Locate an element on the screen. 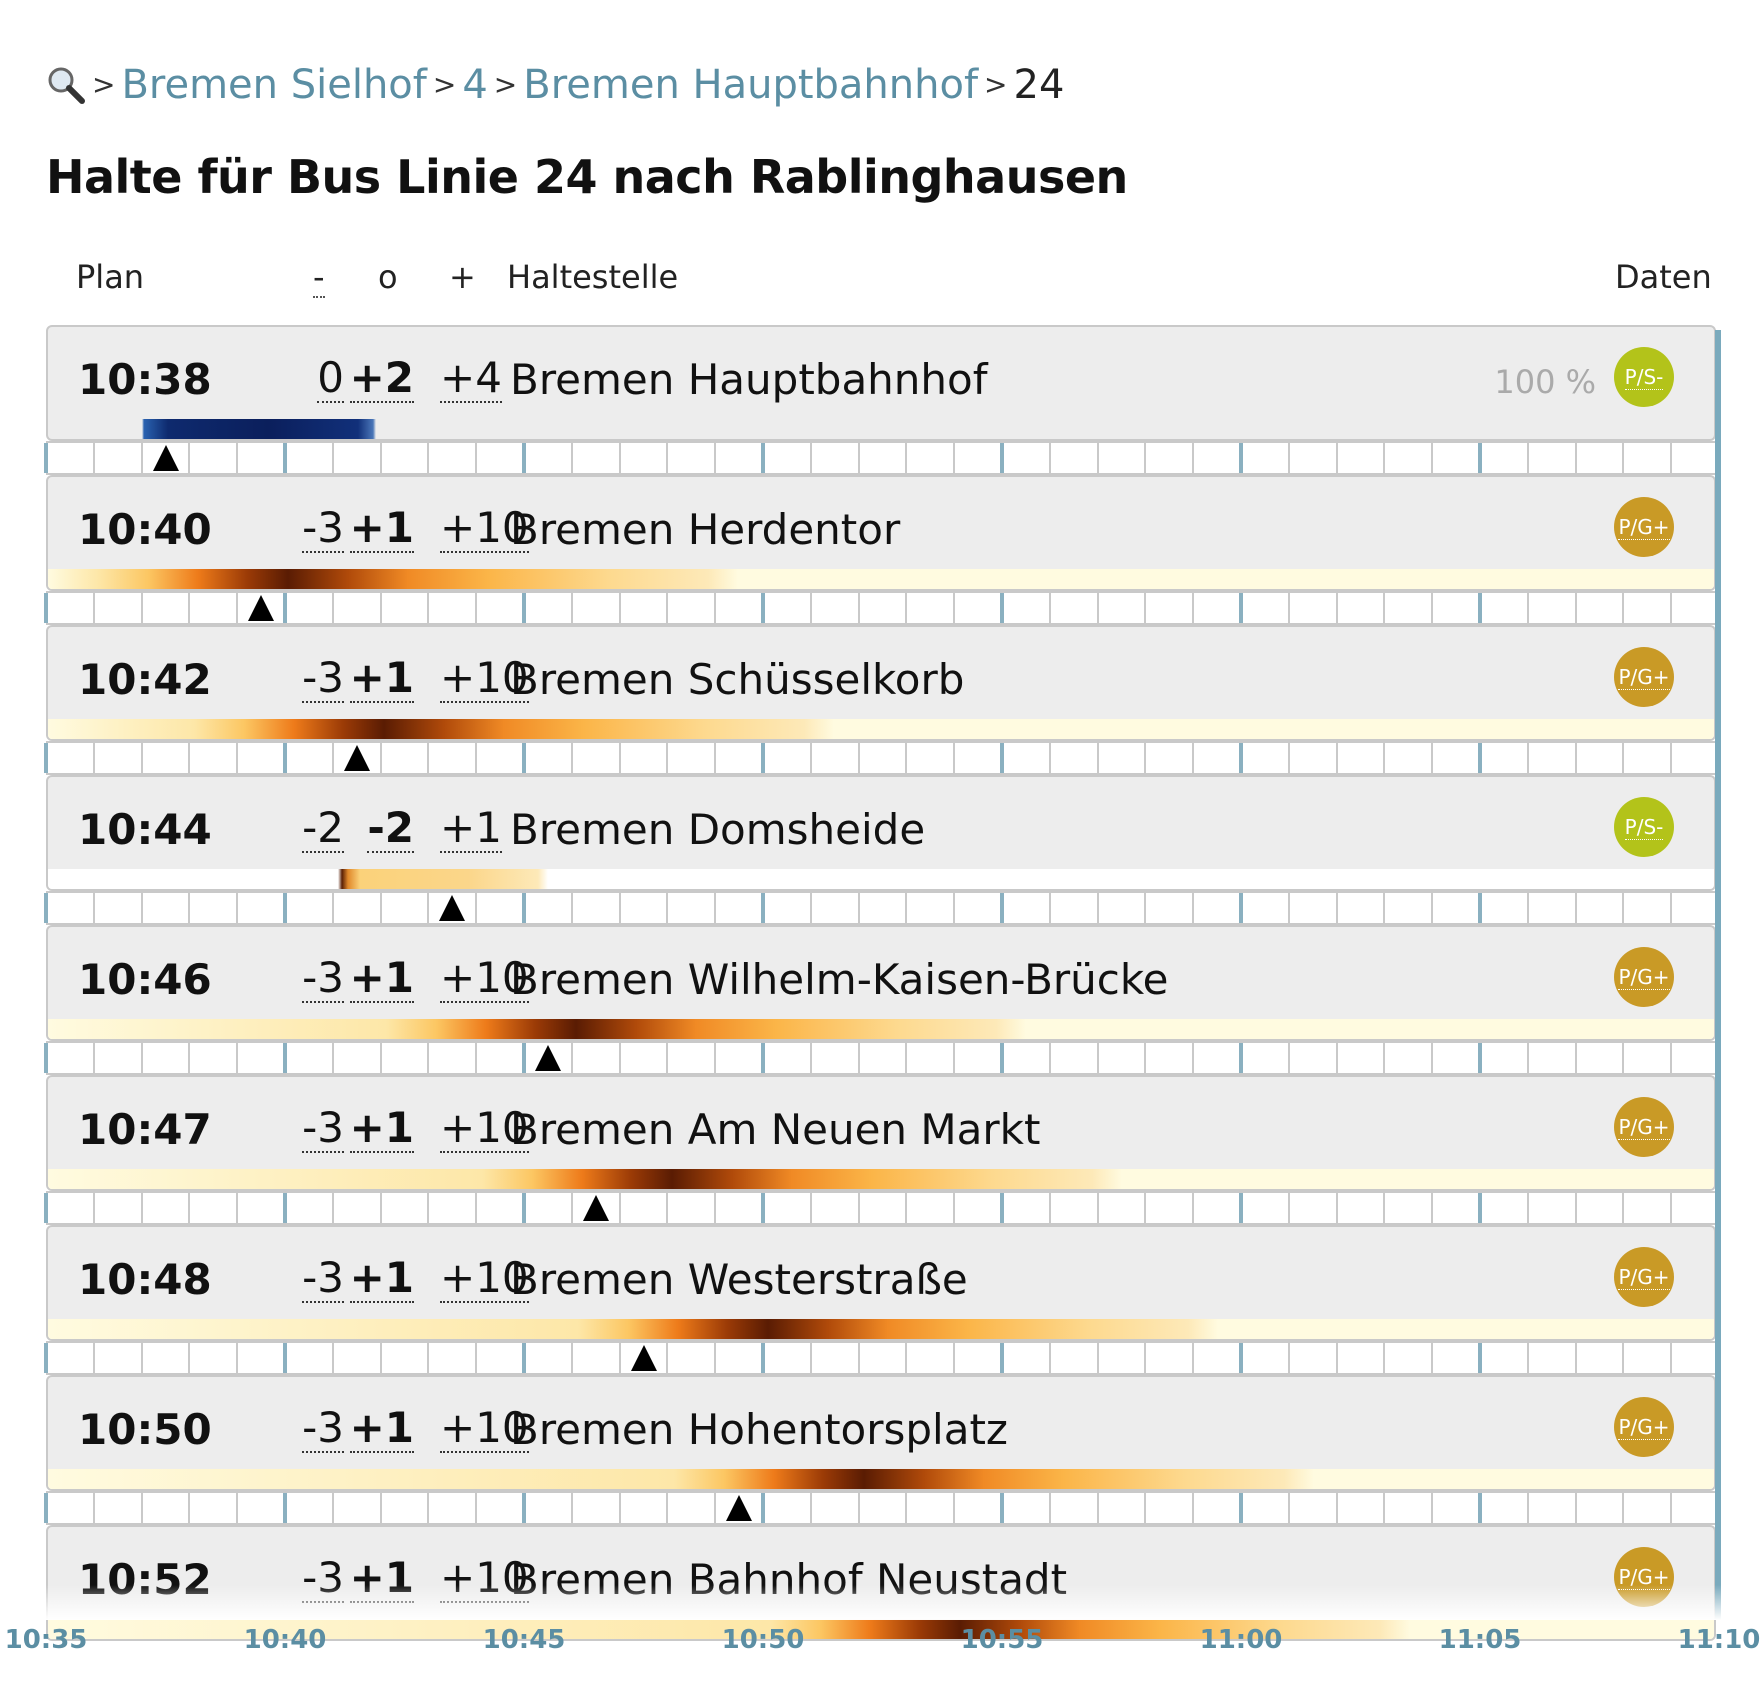 The image size is (1764, 1692). column-header-plan: Plan is located at coordinates (110, 277).